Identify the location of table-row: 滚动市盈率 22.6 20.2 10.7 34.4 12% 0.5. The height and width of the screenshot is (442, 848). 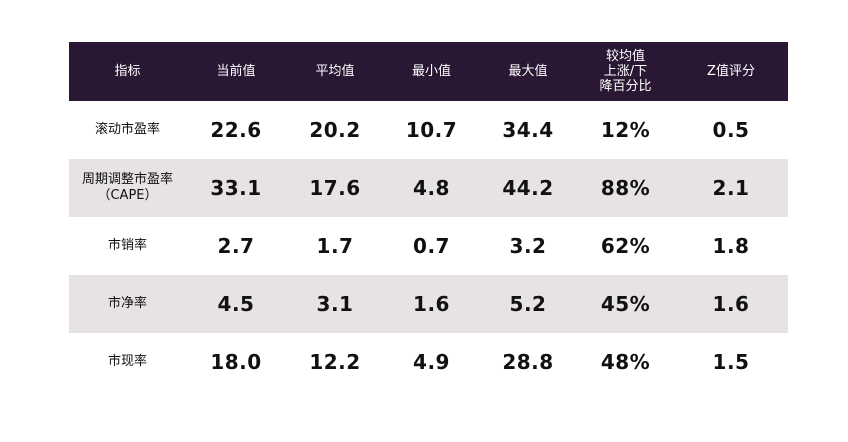
(428, 130).